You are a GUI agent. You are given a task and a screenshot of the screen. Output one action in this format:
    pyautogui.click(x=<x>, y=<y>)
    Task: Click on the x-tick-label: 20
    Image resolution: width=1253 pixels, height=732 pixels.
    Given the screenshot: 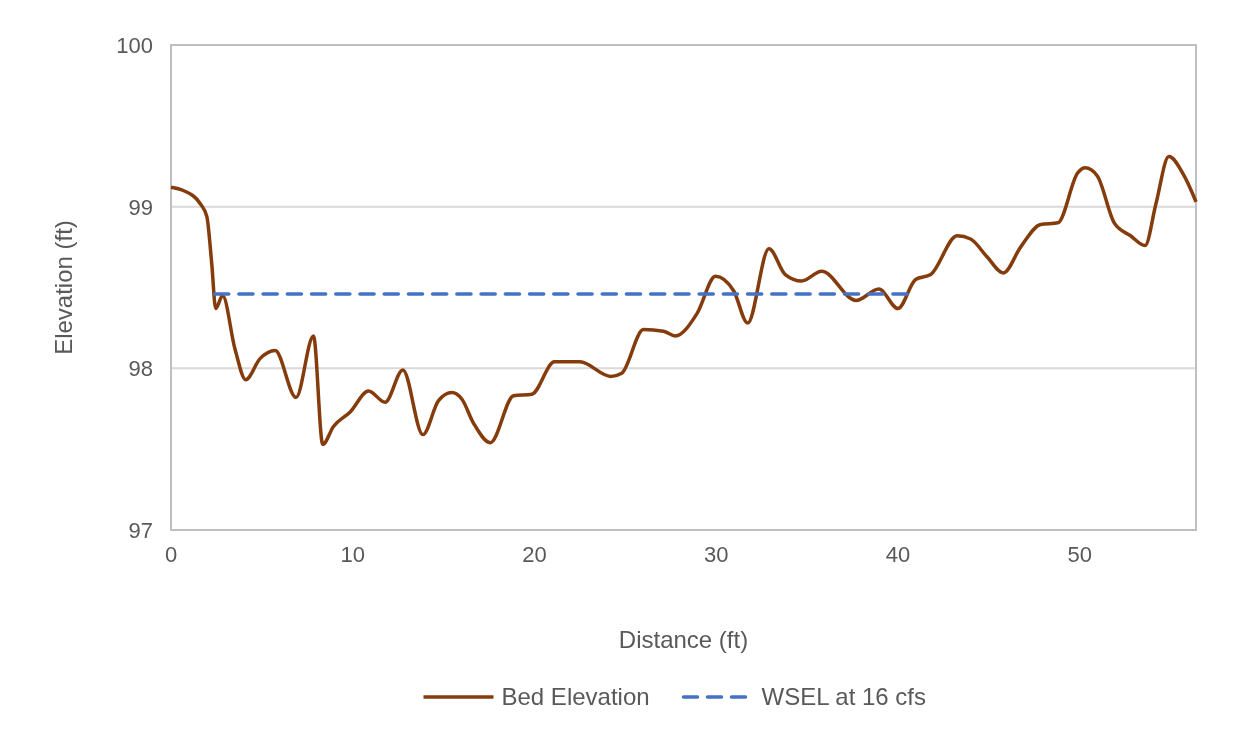 What is the action you would take?
    pyautogui.click(x=534, y=554)
    